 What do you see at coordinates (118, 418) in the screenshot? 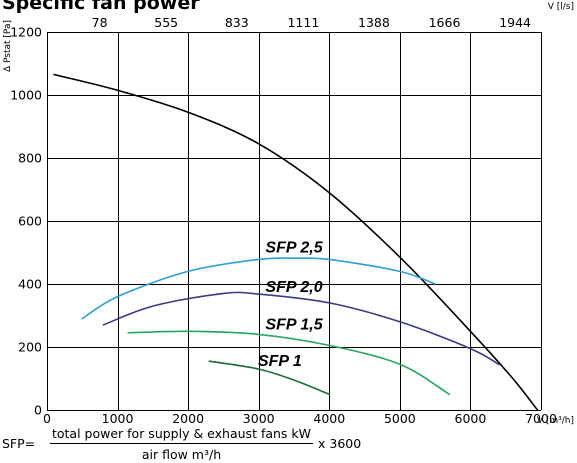
I see `x-tick-label: 1000` at bounding box center [118, 418].